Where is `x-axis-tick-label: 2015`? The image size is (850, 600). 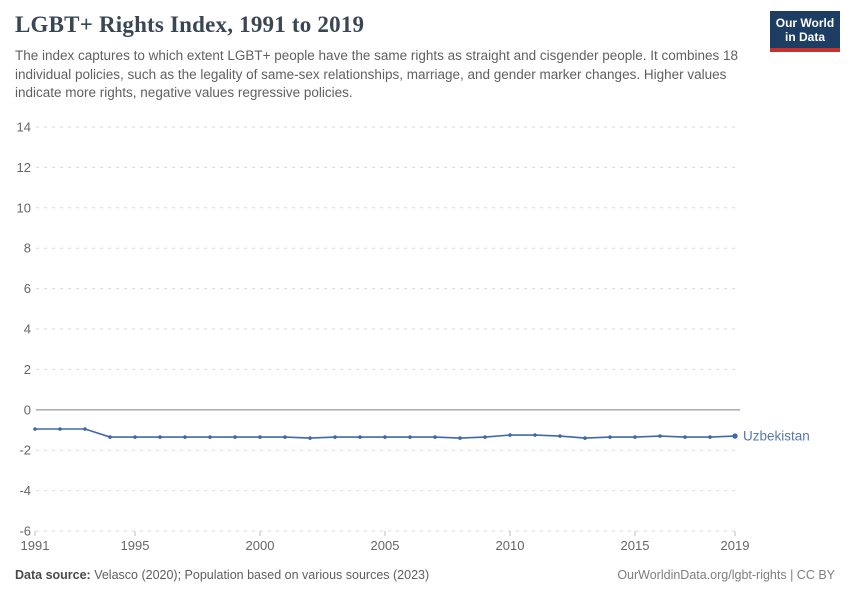
x-axis-tick-label: 2015 is located at coordinates (635, 545).